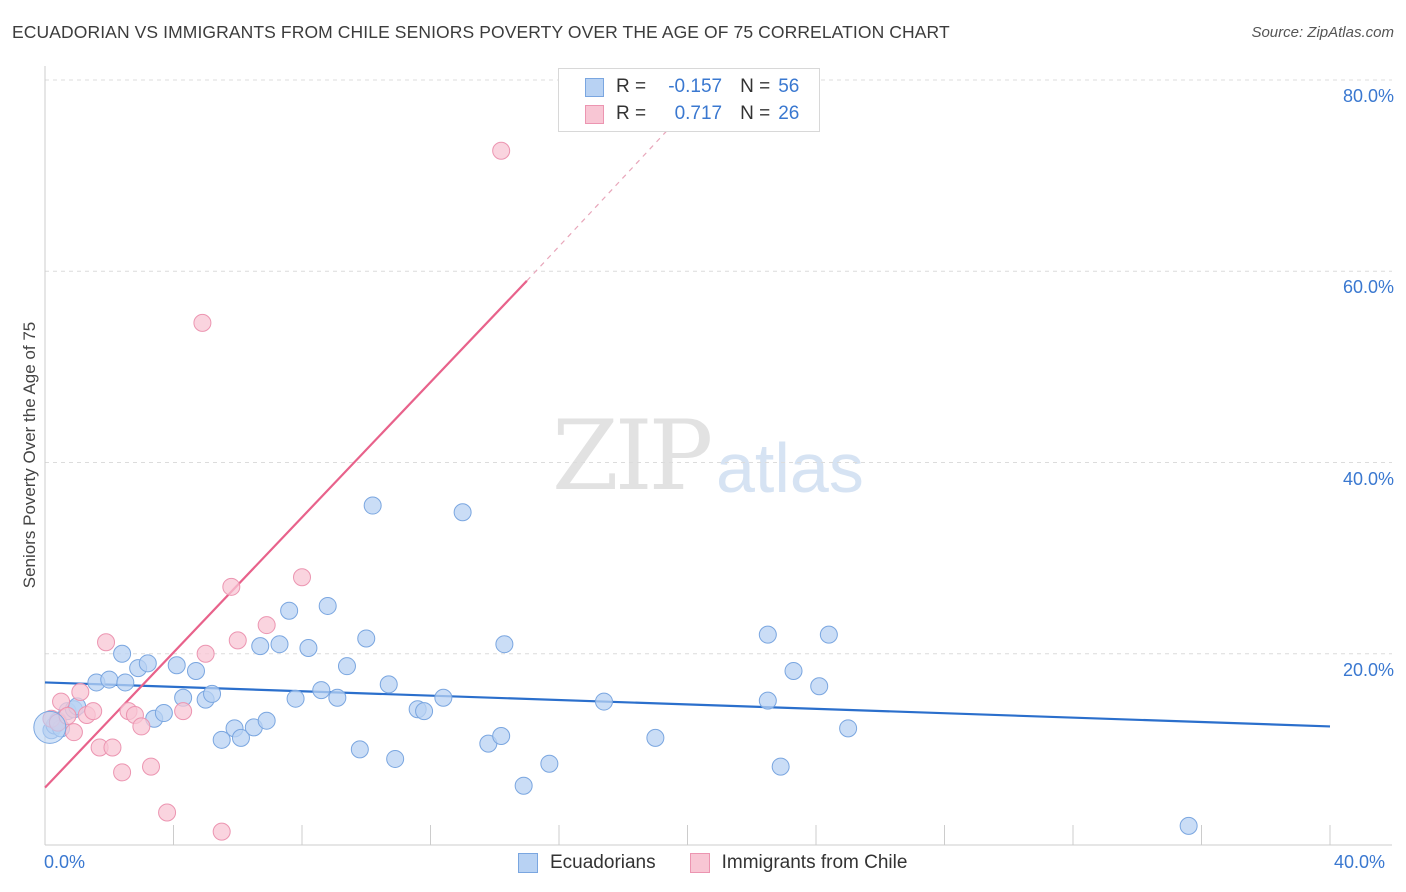 This screenshot has height=892, width=1406. What do you see at coordinates (1368, 96) in the screenshot?
I see `y-tick-label-80: 80.0%` at bounding box center [1368, 96].